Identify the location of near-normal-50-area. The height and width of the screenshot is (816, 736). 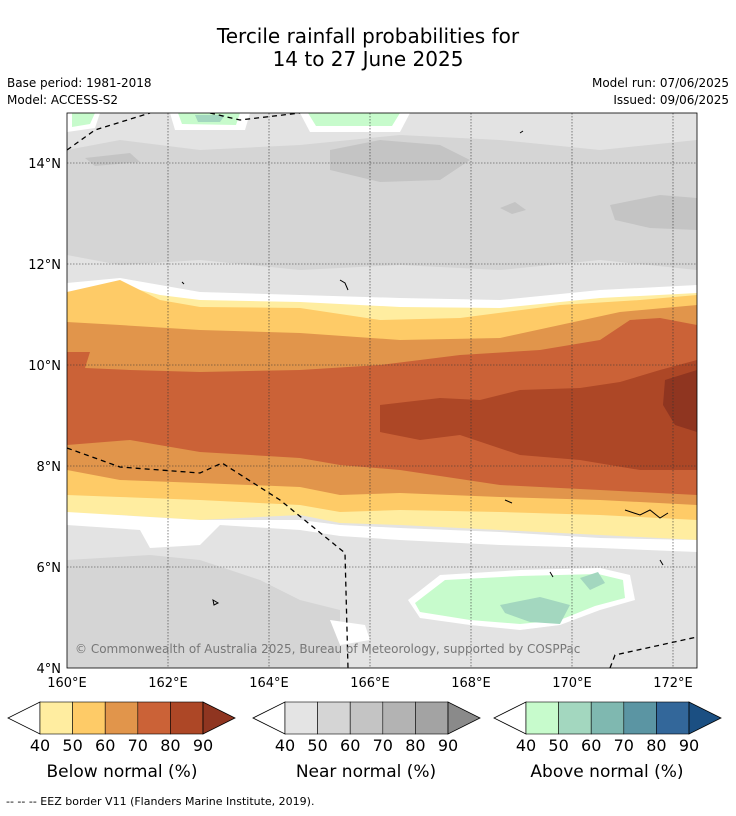
(382, 202).